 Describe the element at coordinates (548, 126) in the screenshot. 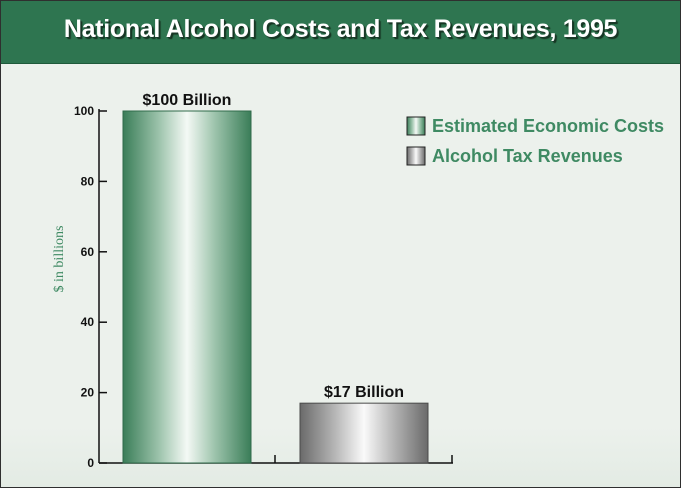

I see `legend-entry: Estimated Economic Costs` at that location.